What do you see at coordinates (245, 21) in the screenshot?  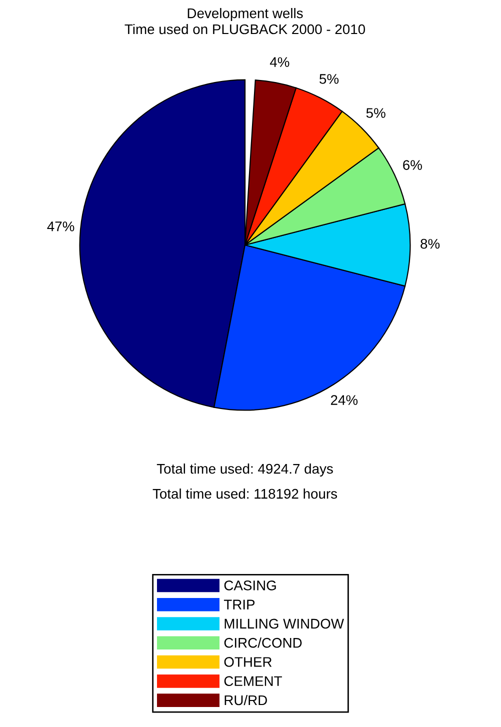 I see `chart-title: Development wells Time used on PLUGBACK 2000 - 2010` at bounding box center [245, 21].